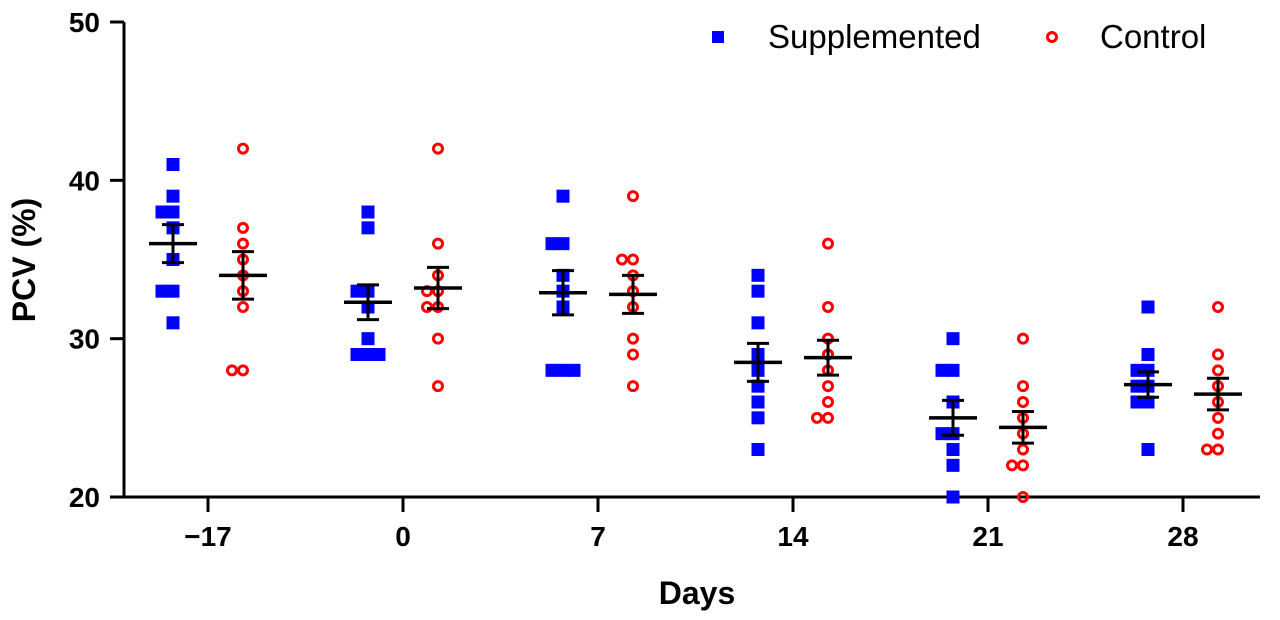 The width and height of the screenshot is (1280, 620). I want to click on legend: Supplemented Control, so click(959, 36).